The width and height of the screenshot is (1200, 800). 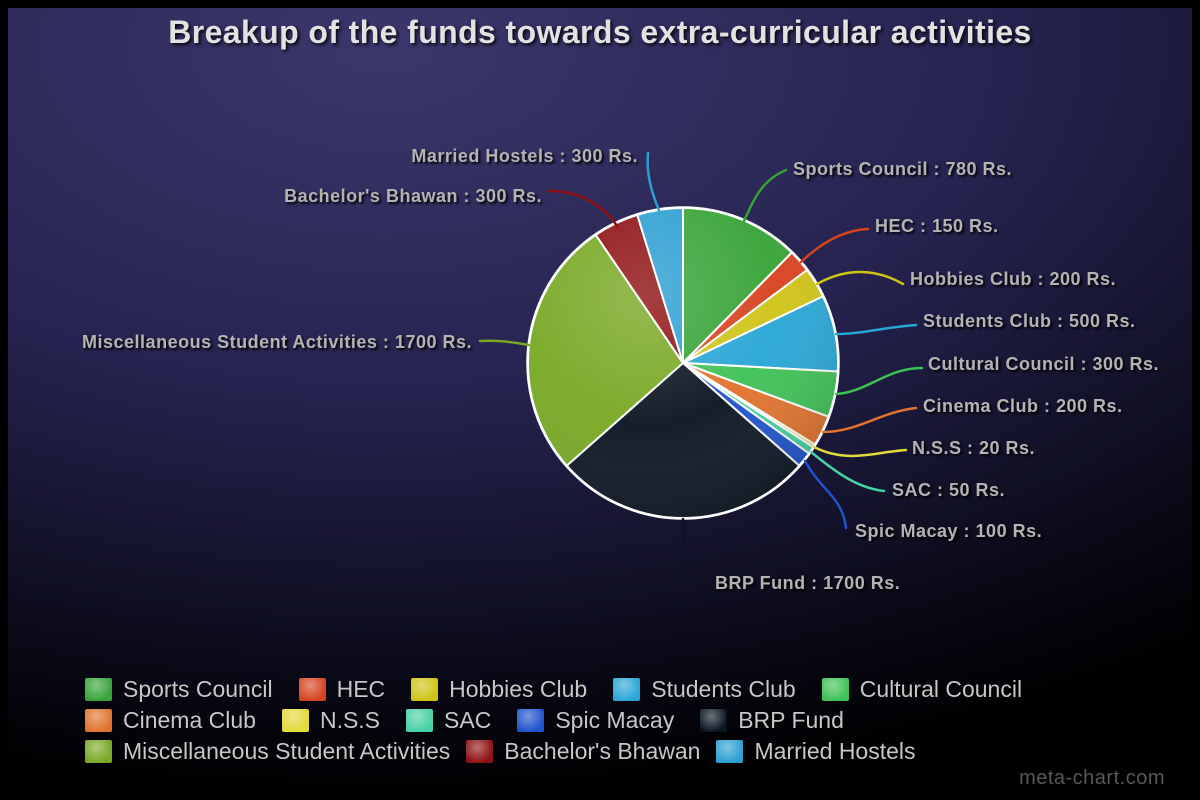 What do you see at coordinates (974, 448) in the screenshot?
I see `slice-label-n-s-s: N.S.S : 20 Rs.` at bounding box center [974, 448].